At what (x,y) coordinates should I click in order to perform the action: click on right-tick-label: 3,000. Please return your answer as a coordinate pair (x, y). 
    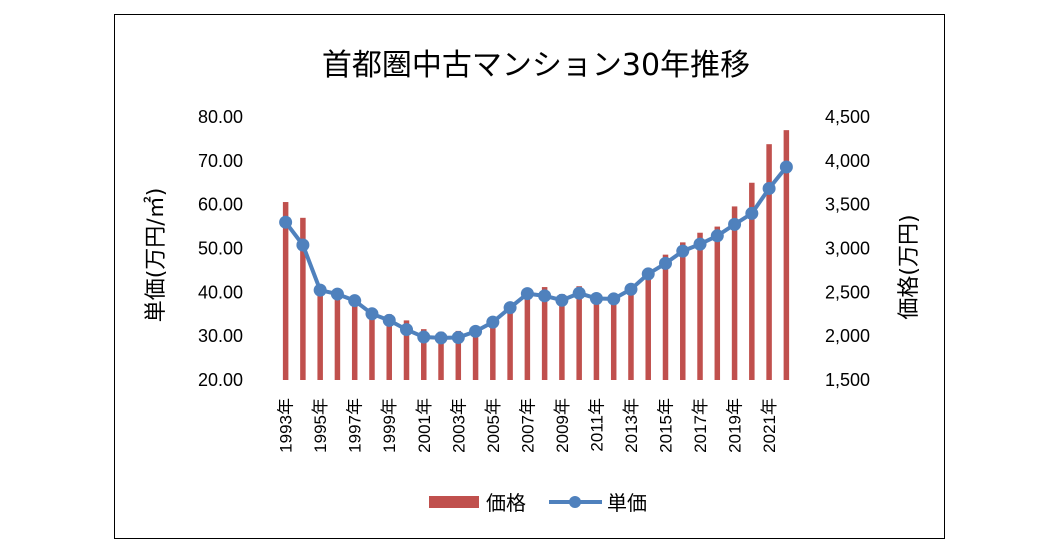
    Looking at the image, I should click on (847, 249).